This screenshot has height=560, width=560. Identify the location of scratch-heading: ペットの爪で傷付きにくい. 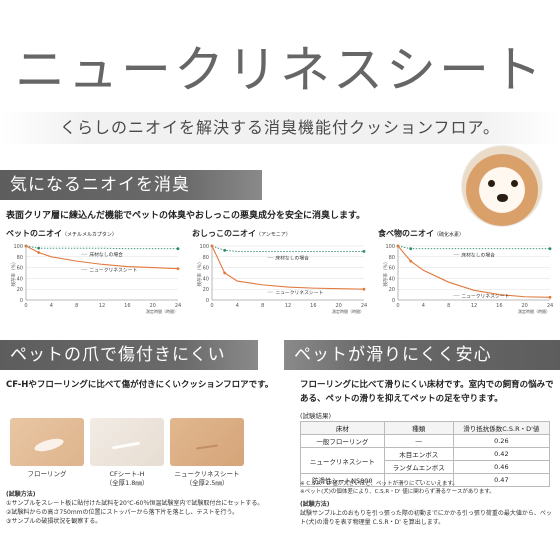
(129, 355).